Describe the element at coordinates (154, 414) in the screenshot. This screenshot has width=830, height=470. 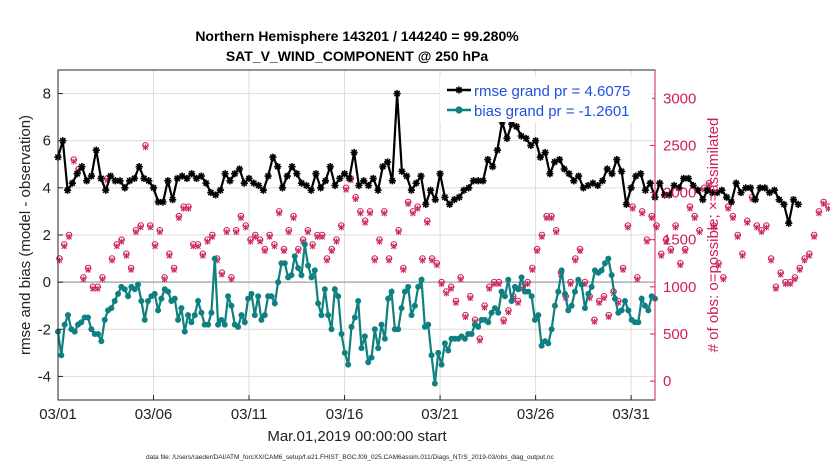
I see `x-tick-label: 03/06` at that location.